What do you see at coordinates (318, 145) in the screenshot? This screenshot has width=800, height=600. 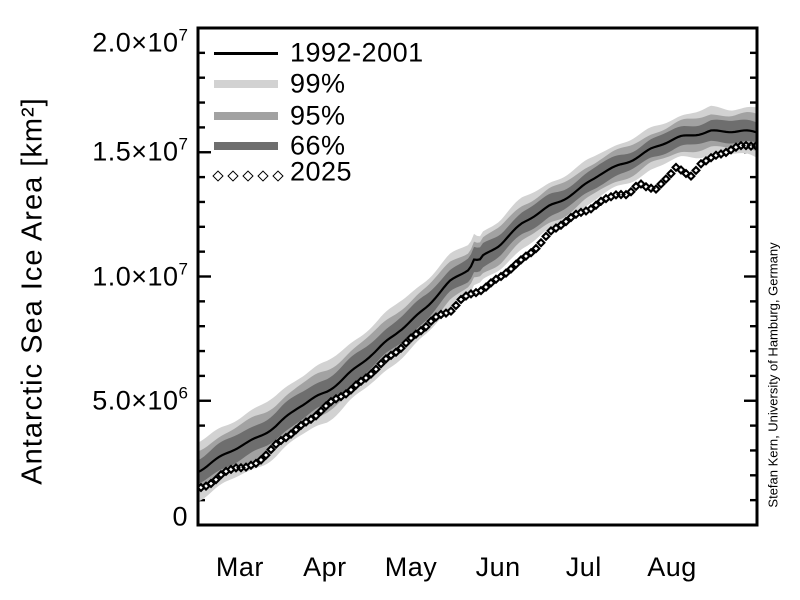 I see `legend-label-66pct: 66%` at bounding box center [318, 145].